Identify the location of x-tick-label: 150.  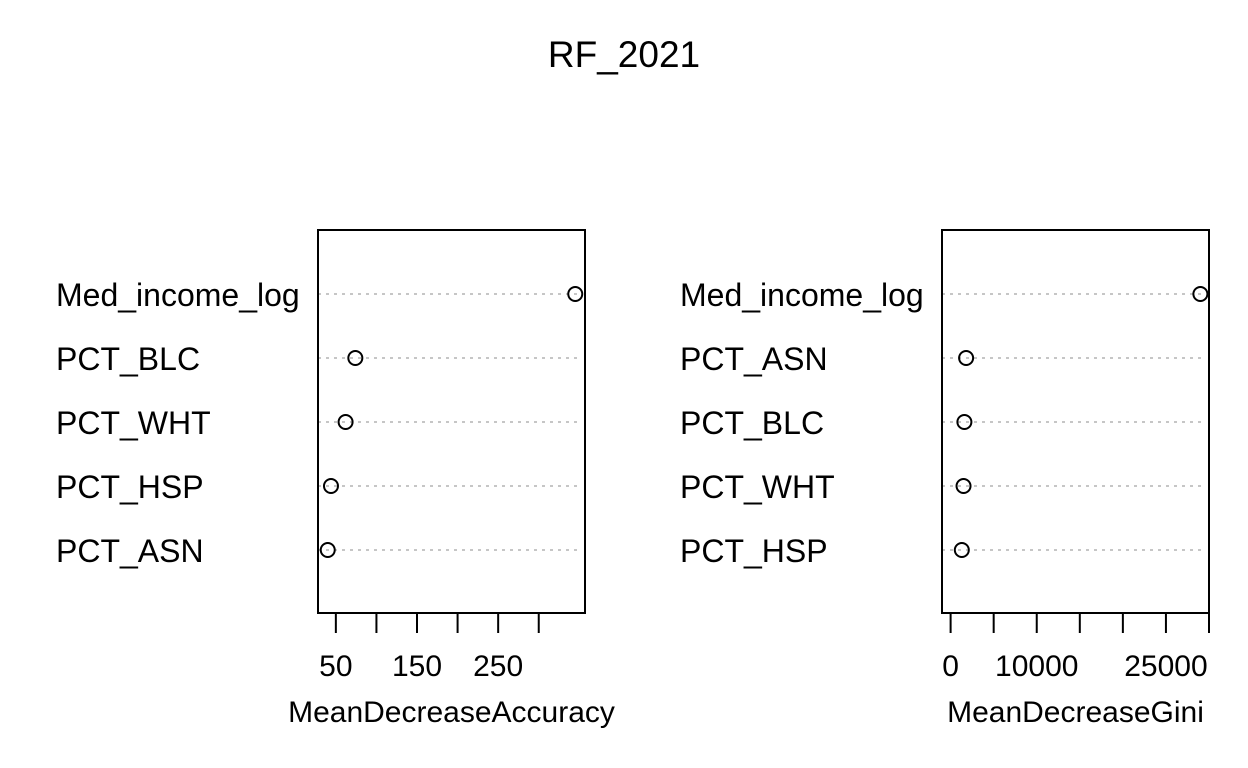
(417, 666).